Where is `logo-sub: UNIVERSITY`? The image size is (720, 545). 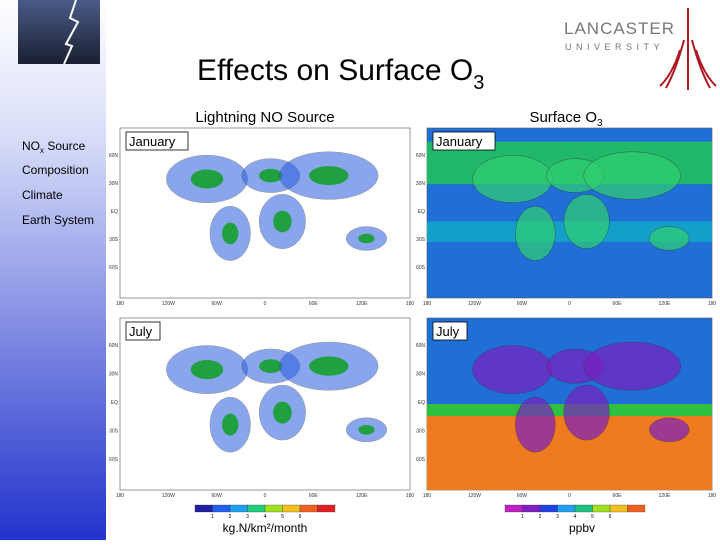
logo-sub: UNIVERSITY is located at coordinates (614, 47).